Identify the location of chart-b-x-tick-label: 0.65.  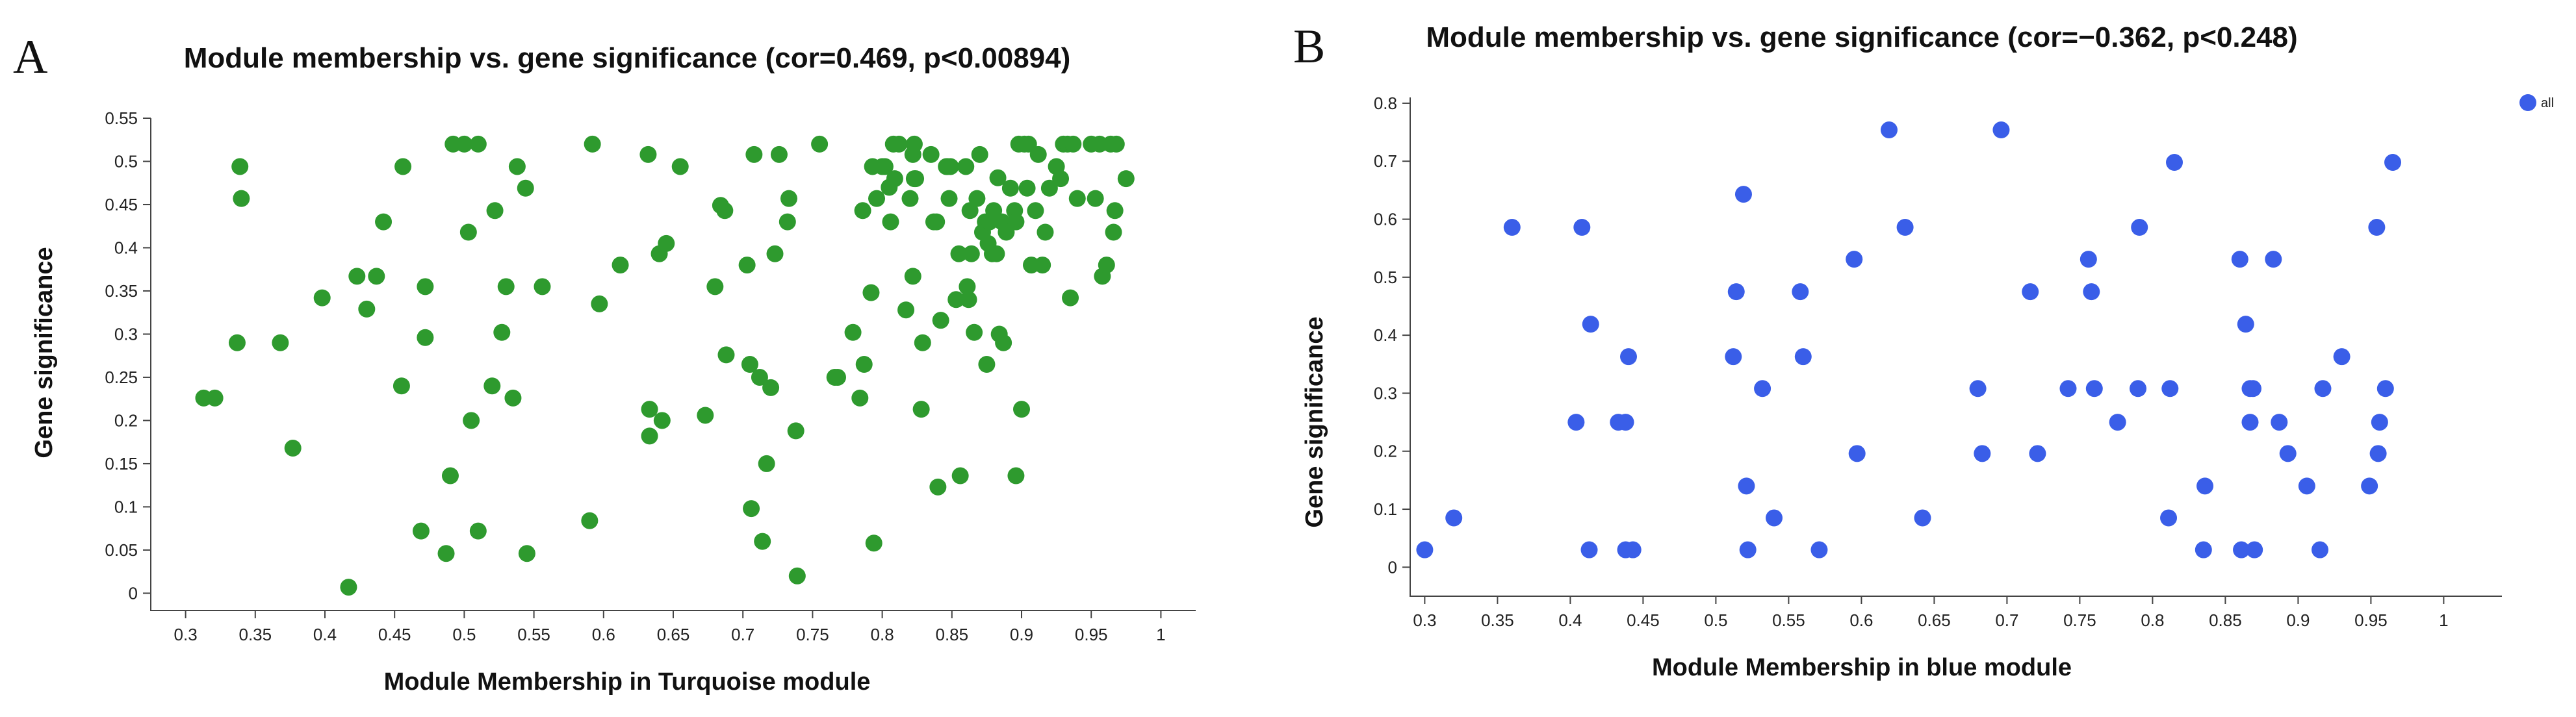
(1935, 620).